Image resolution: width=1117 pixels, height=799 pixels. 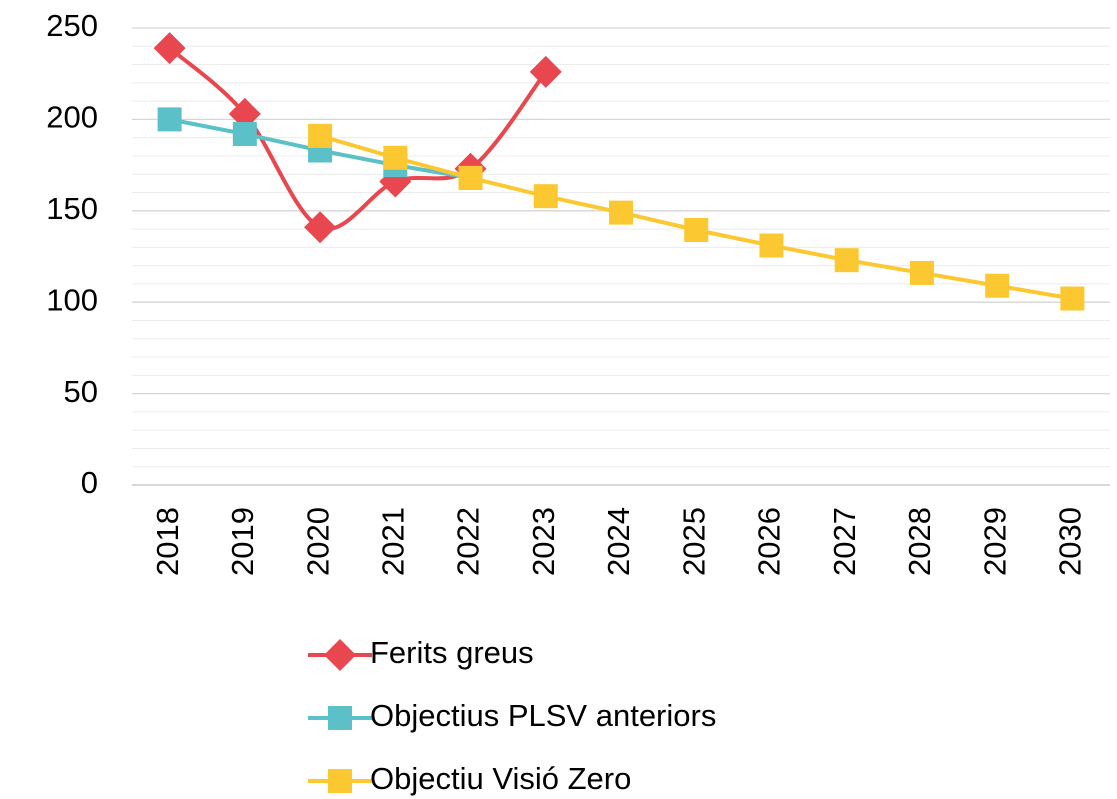 I want to click on legend-label: Ferits greus, so click(x=452, y=652).